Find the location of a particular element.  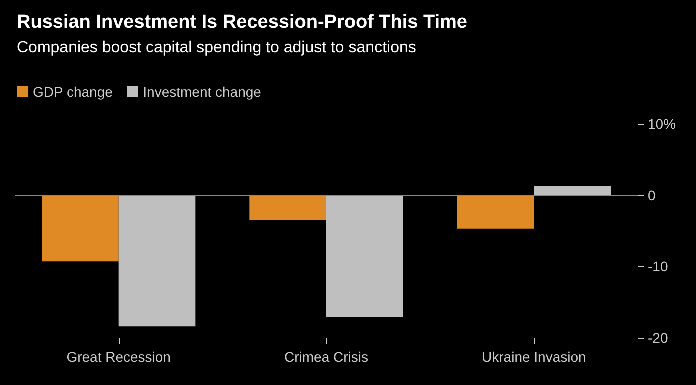

legend-label: Investment change is located at coordinates (202, 92).